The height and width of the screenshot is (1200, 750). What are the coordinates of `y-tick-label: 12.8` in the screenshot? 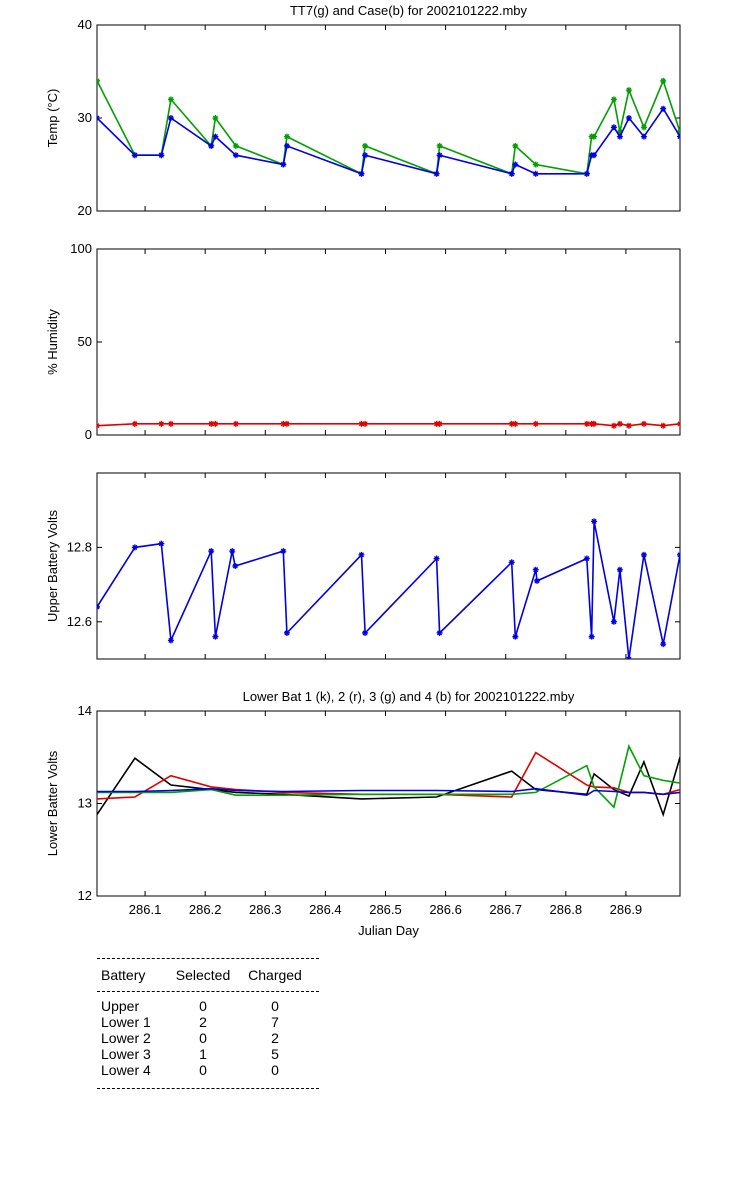 It's located at (79, 546).